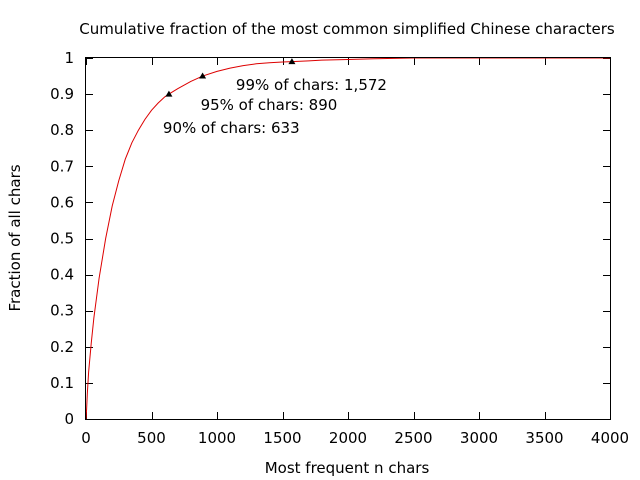  Describe the element at coordinates (311, 85) in the screenshot. I see `annotation-label: 99% of chars: 1,572` at that location.